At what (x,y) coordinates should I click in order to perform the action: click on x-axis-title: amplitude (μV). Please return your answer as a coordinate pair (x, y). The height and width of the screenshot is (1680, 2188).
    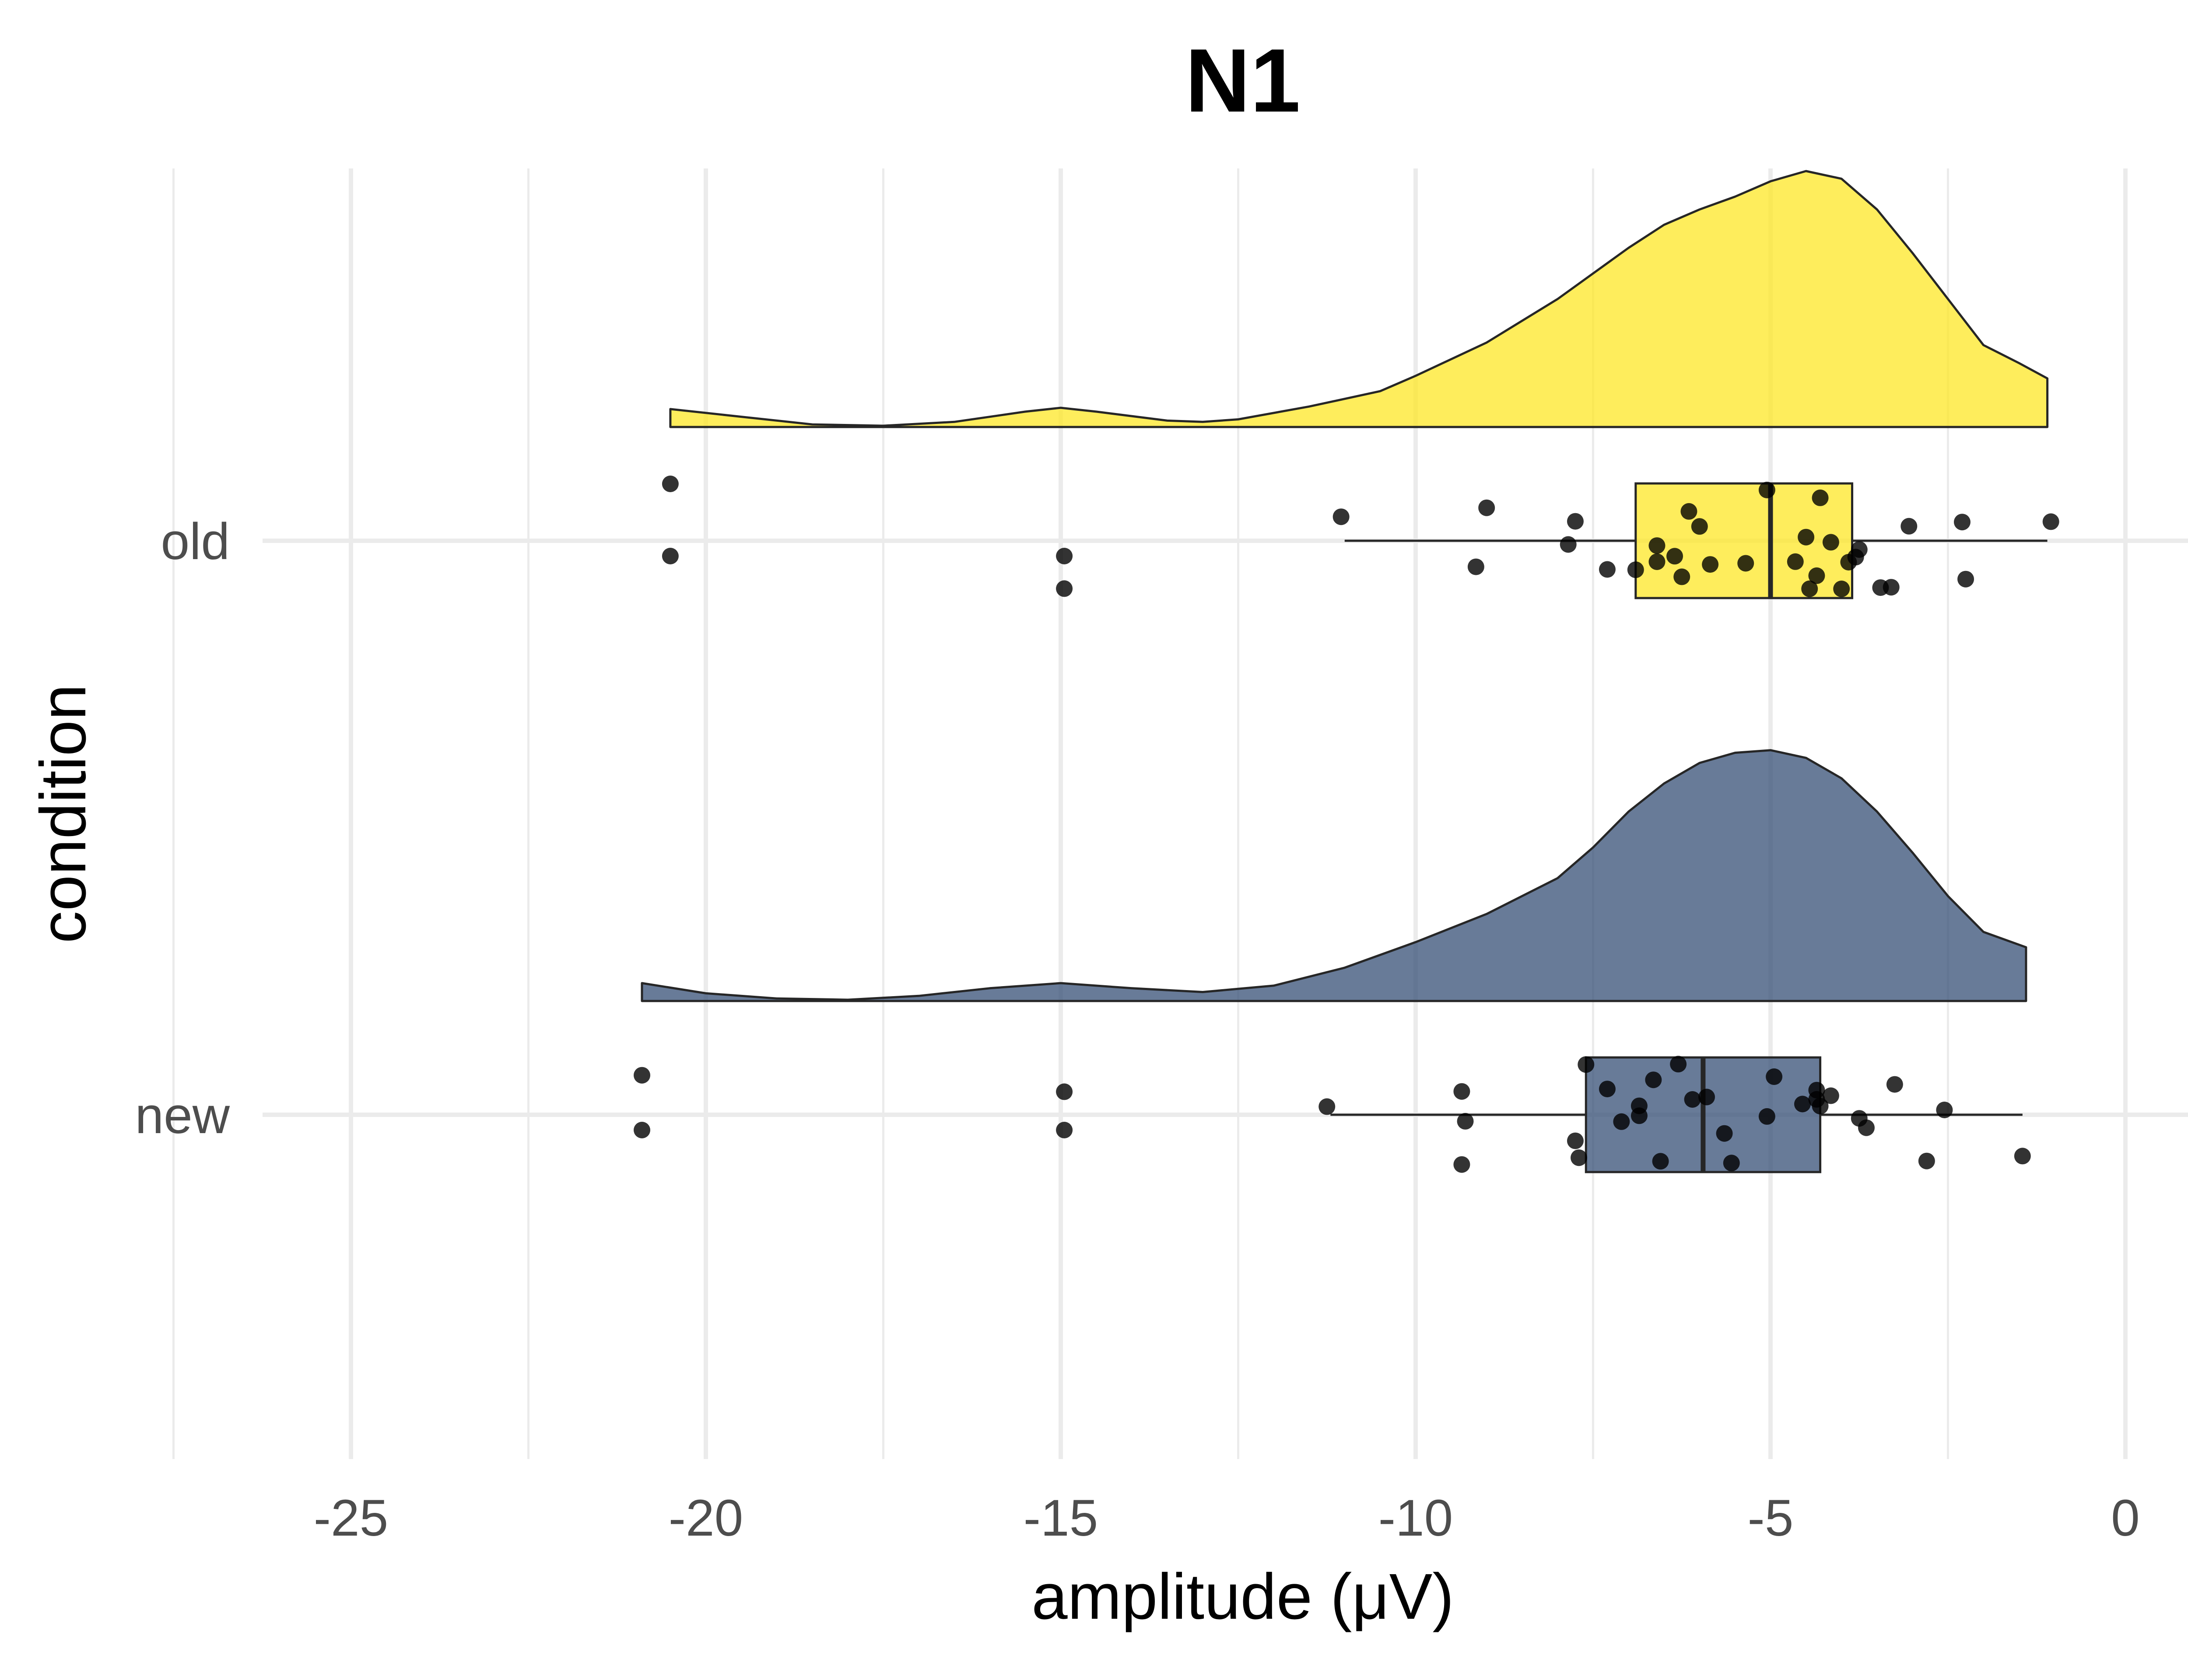
    Looking at the image, I should click on (1242, 1597).